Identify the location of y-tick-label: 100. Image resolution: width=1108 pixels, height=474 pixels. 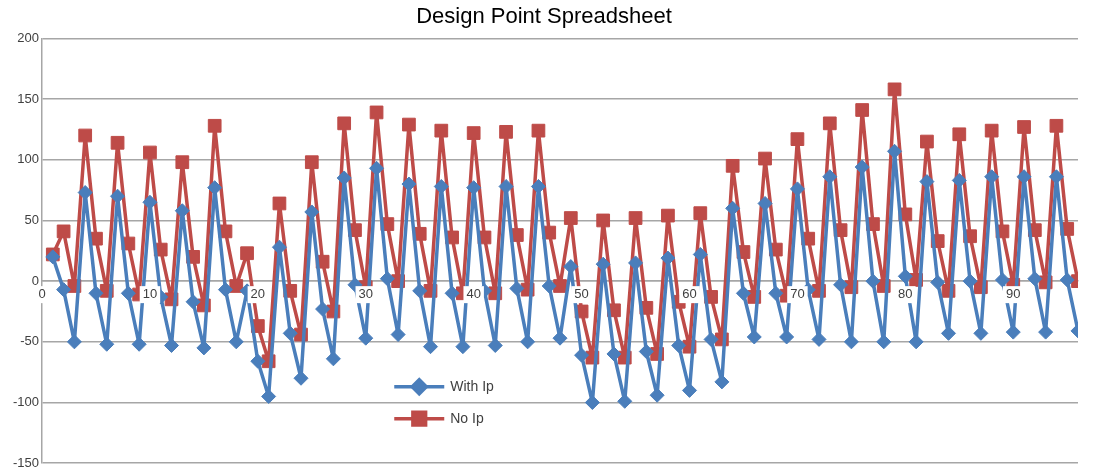
(28, 159).